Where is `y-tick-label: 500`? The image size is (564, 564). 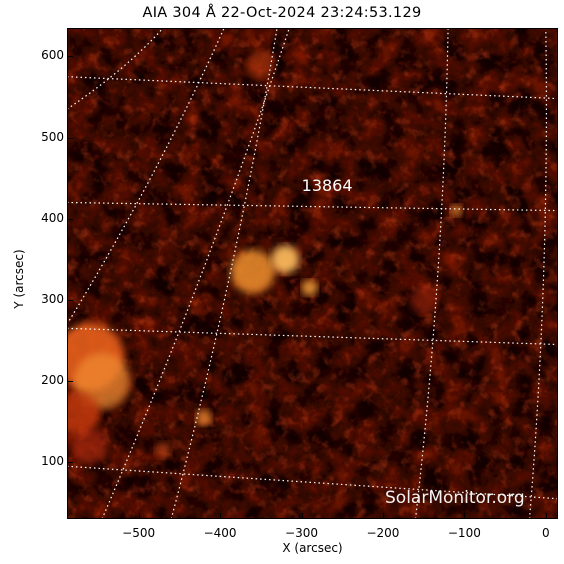 y-tick-label: 500 is located at coordinates (52, 136).